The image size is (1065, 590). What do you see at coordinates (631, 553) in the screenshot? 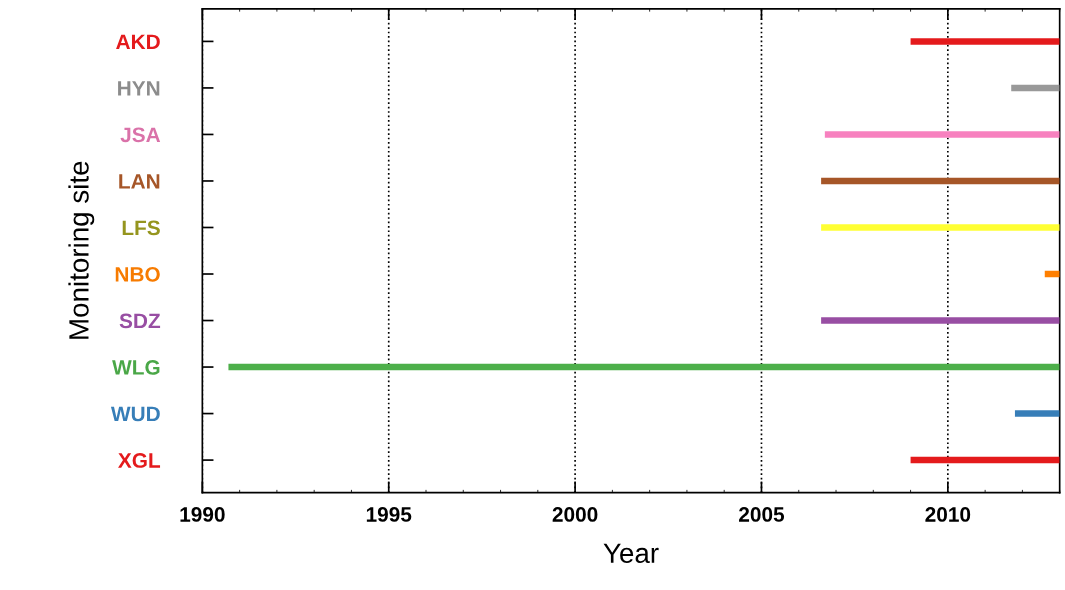
I see `x-axis-title: Year` at bounding box center [631, 553].